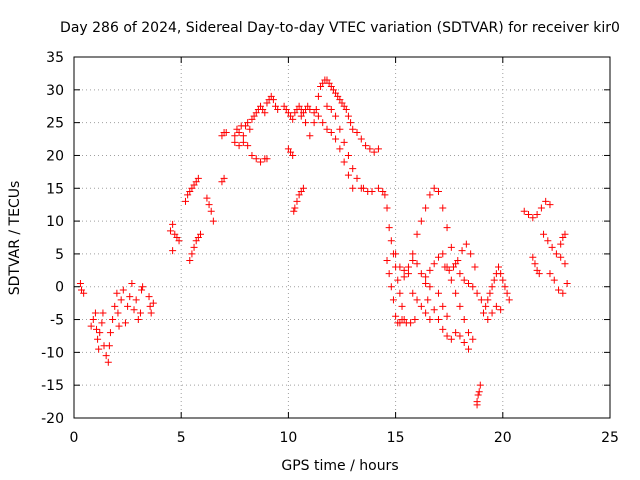 This screenshot has height=480, width=640. I want to click on y-tick-label: 20, so click(55, 156).